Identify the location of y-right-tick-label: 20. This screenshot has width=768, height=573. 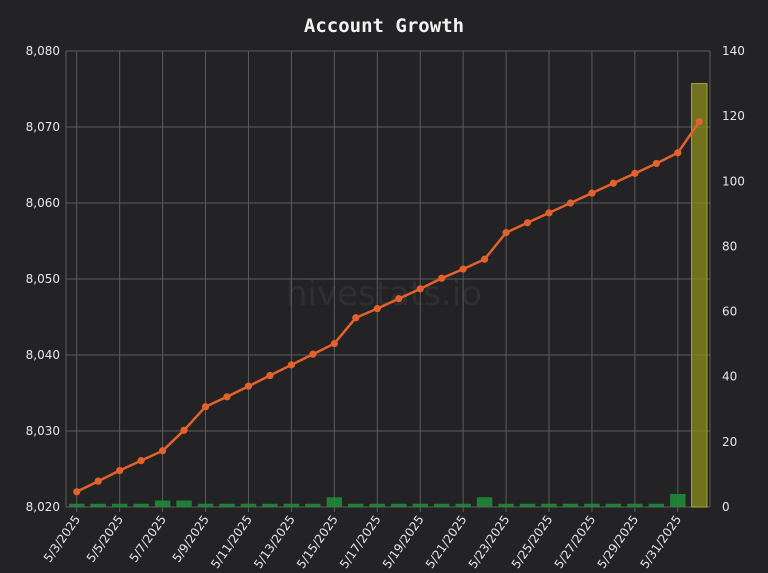
(729, 442).